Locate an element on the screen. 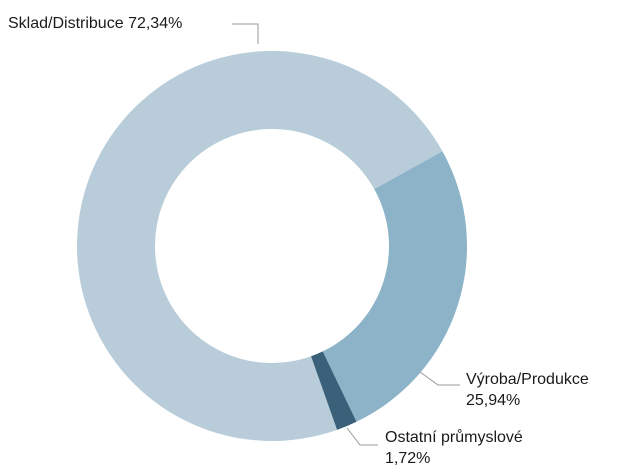  value-label: 25,94% is located at coordinates (493, 400).